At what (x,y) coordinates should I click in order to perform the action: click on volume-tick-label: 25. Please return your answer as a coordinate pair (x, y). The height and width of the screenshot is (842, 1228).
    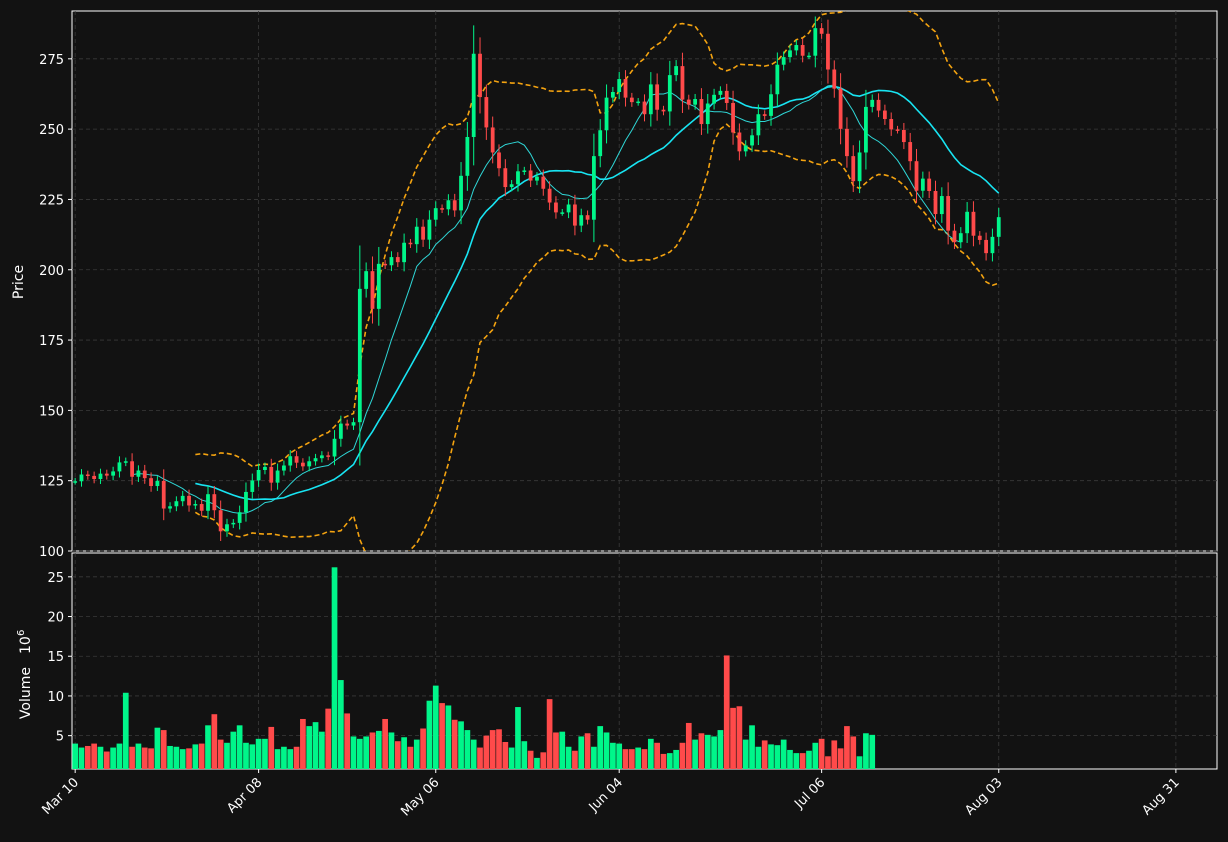
    Looking at the image, I should click on (55, 578).